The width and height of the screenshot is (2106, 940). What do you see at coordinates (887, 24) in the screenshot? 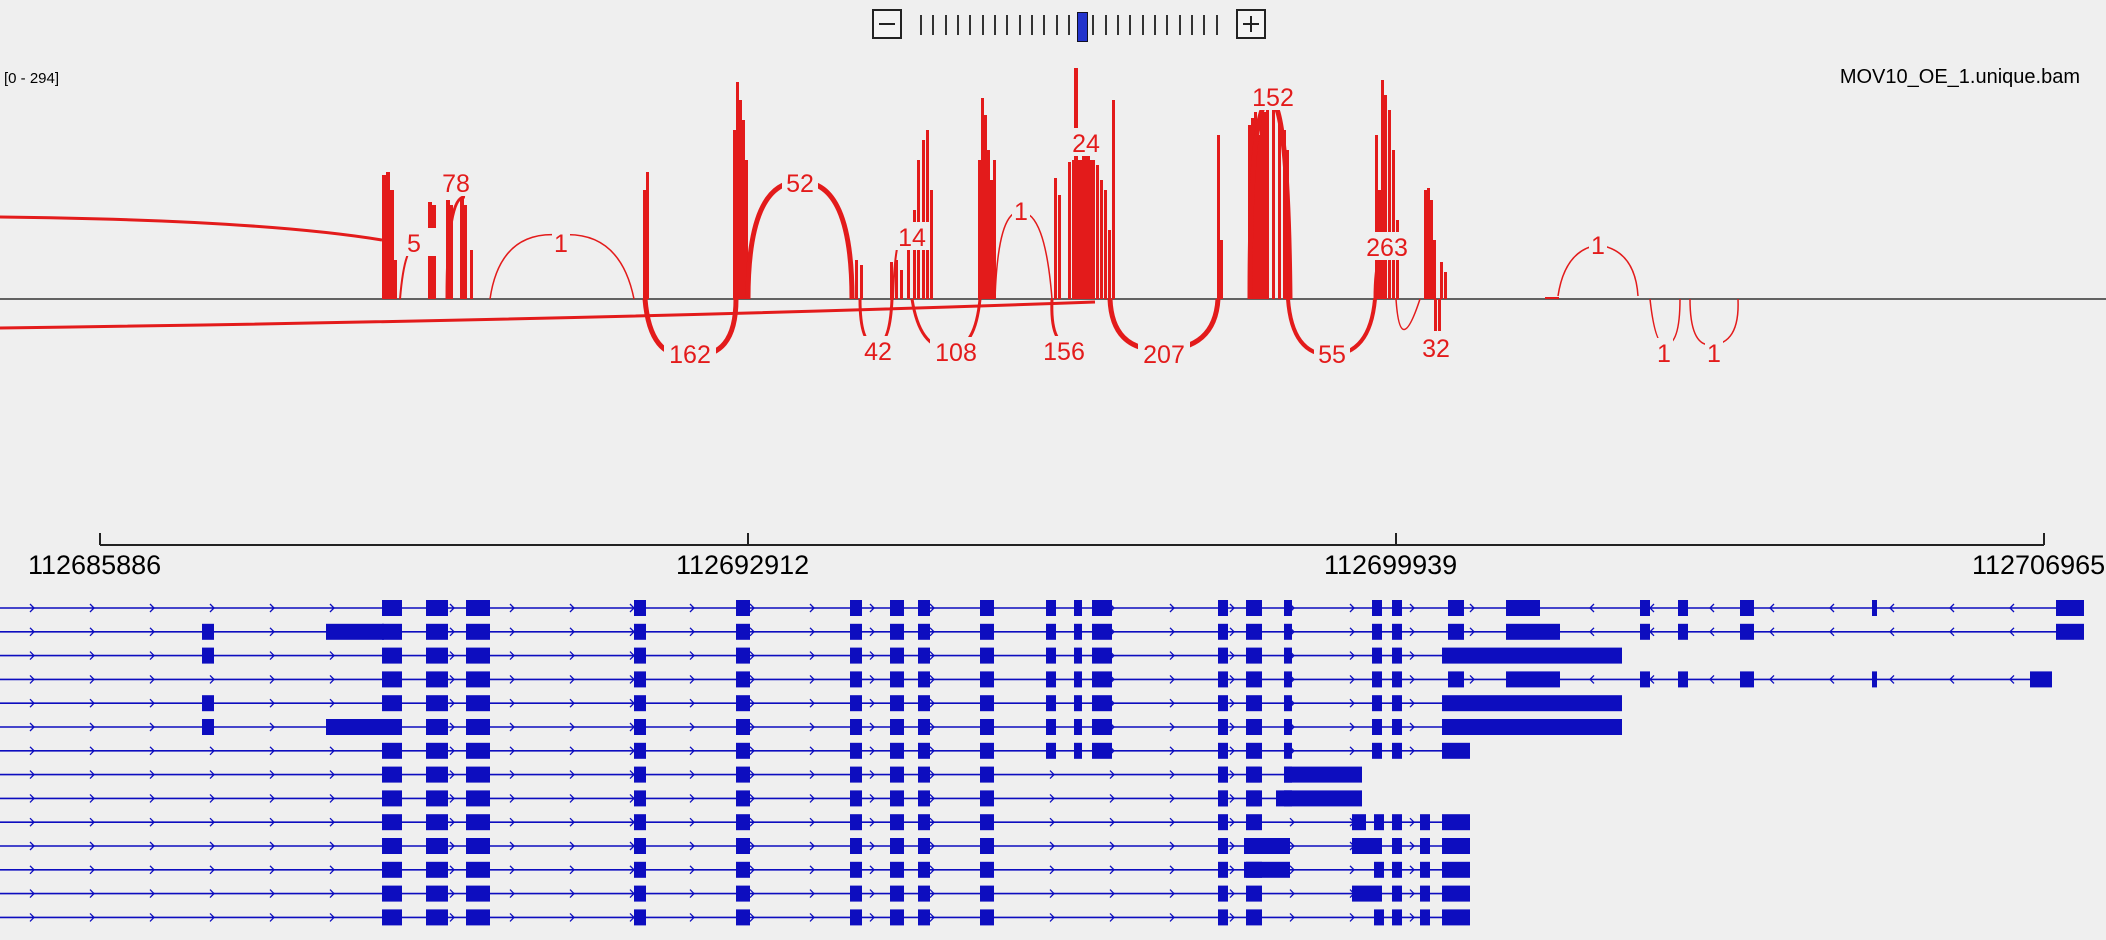
I see `zoom-out-button` at bounding box center [887, 24].